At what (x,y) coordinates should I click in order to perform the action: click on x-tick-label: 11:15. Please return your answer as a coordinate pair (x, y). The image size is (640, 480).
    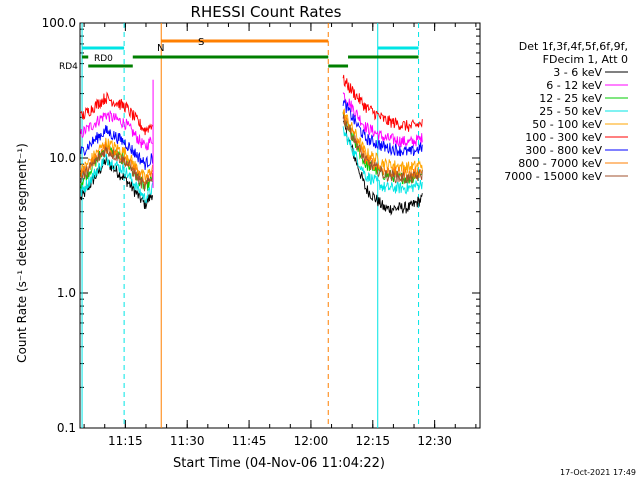
    Looking at the image, I should click on (125, 441).